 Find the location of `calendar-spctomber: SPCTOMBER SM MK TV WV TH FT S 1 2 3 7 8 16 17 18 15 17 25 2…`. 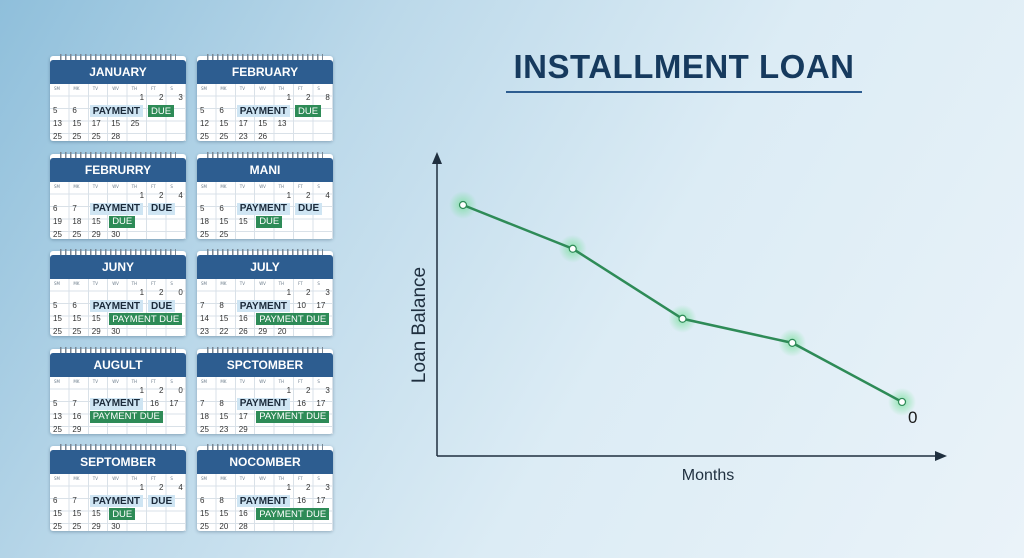

calendar-spctomber: SPCTOMBER SM MK TV WV TH FT S 1 2 3 7 8 16 17 18 15 17 25 2… is located at coordinates (265, 390).